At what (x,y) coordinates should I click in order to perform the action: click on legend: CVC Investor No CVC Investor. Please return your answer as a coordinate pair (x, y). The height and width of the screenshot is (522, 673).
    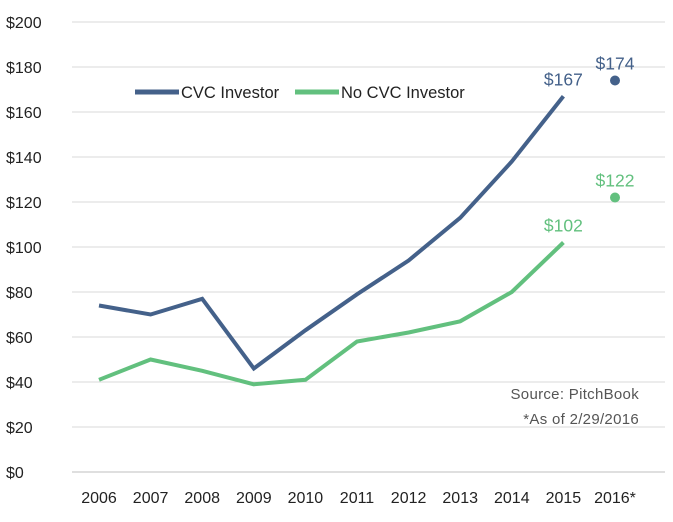
    Looking at the image, I should click on (300, 93).